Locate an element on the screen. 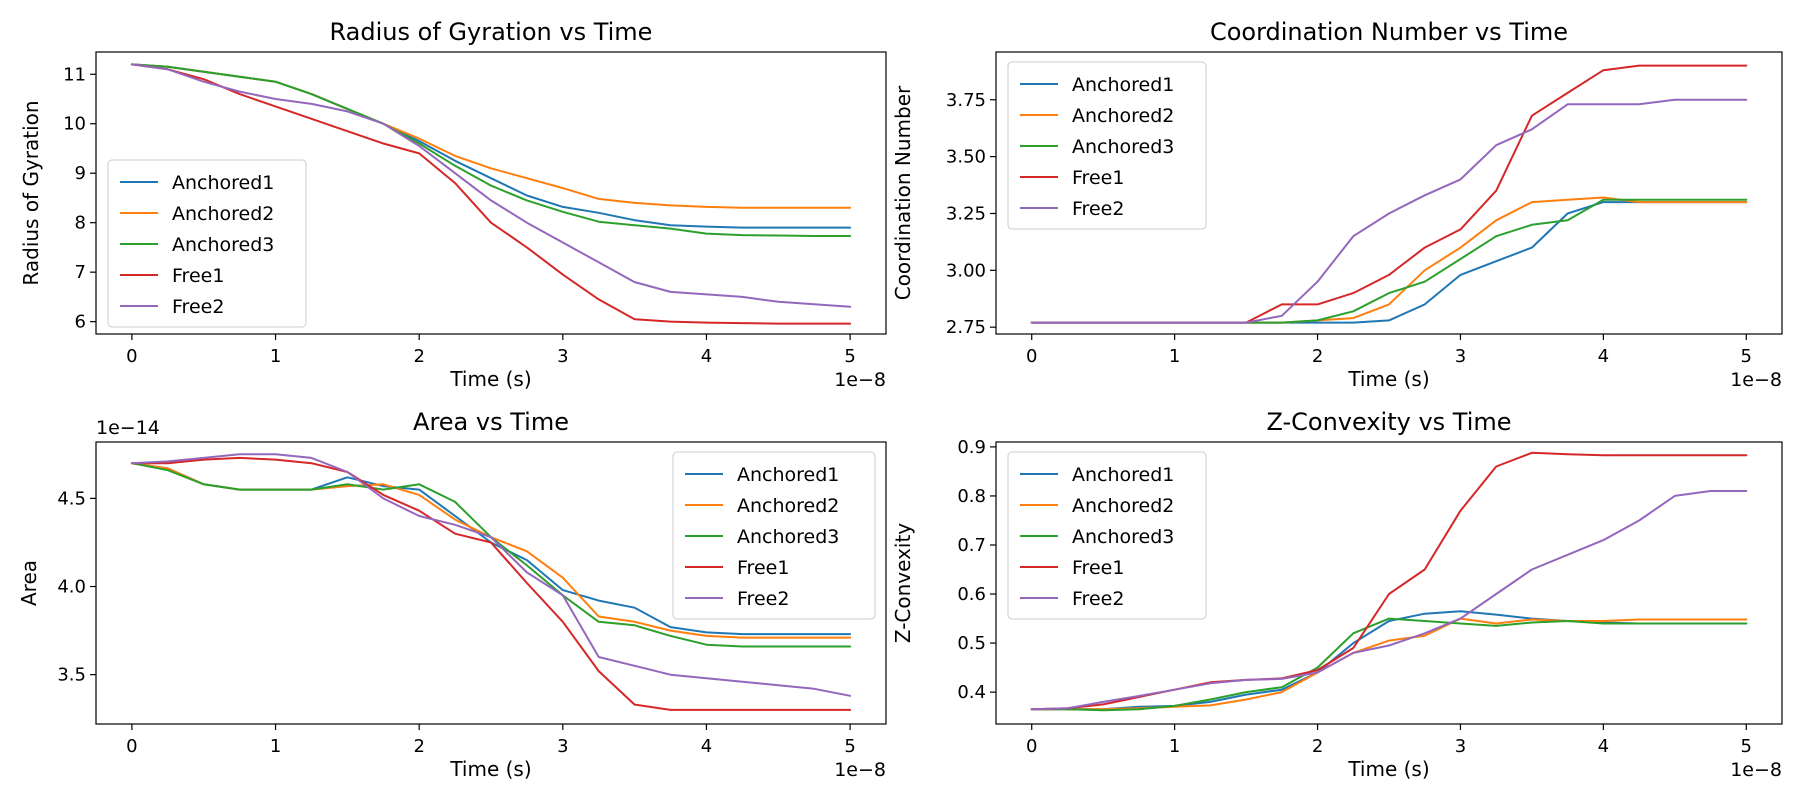  y-tick-label: 4.5 is located at coordinates (71, 498).